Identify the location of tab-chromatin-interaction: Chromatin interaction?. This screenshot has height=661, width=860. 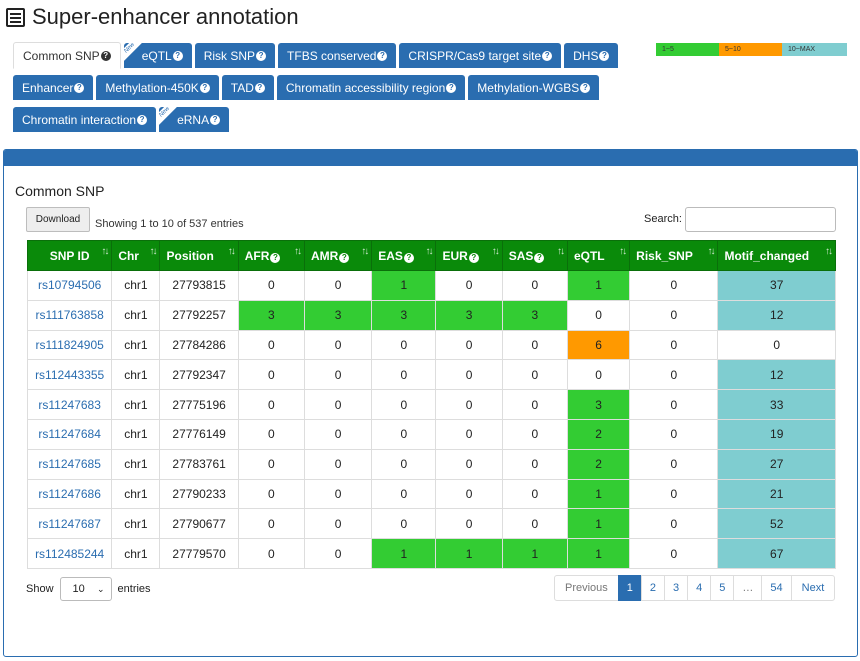
(85, 119).